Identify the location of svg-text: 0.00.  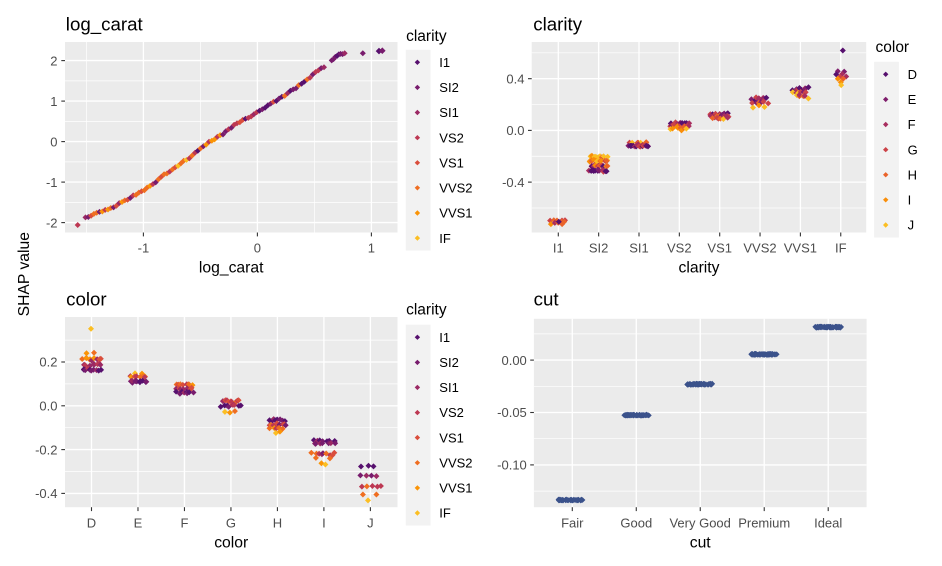
(513, 360).